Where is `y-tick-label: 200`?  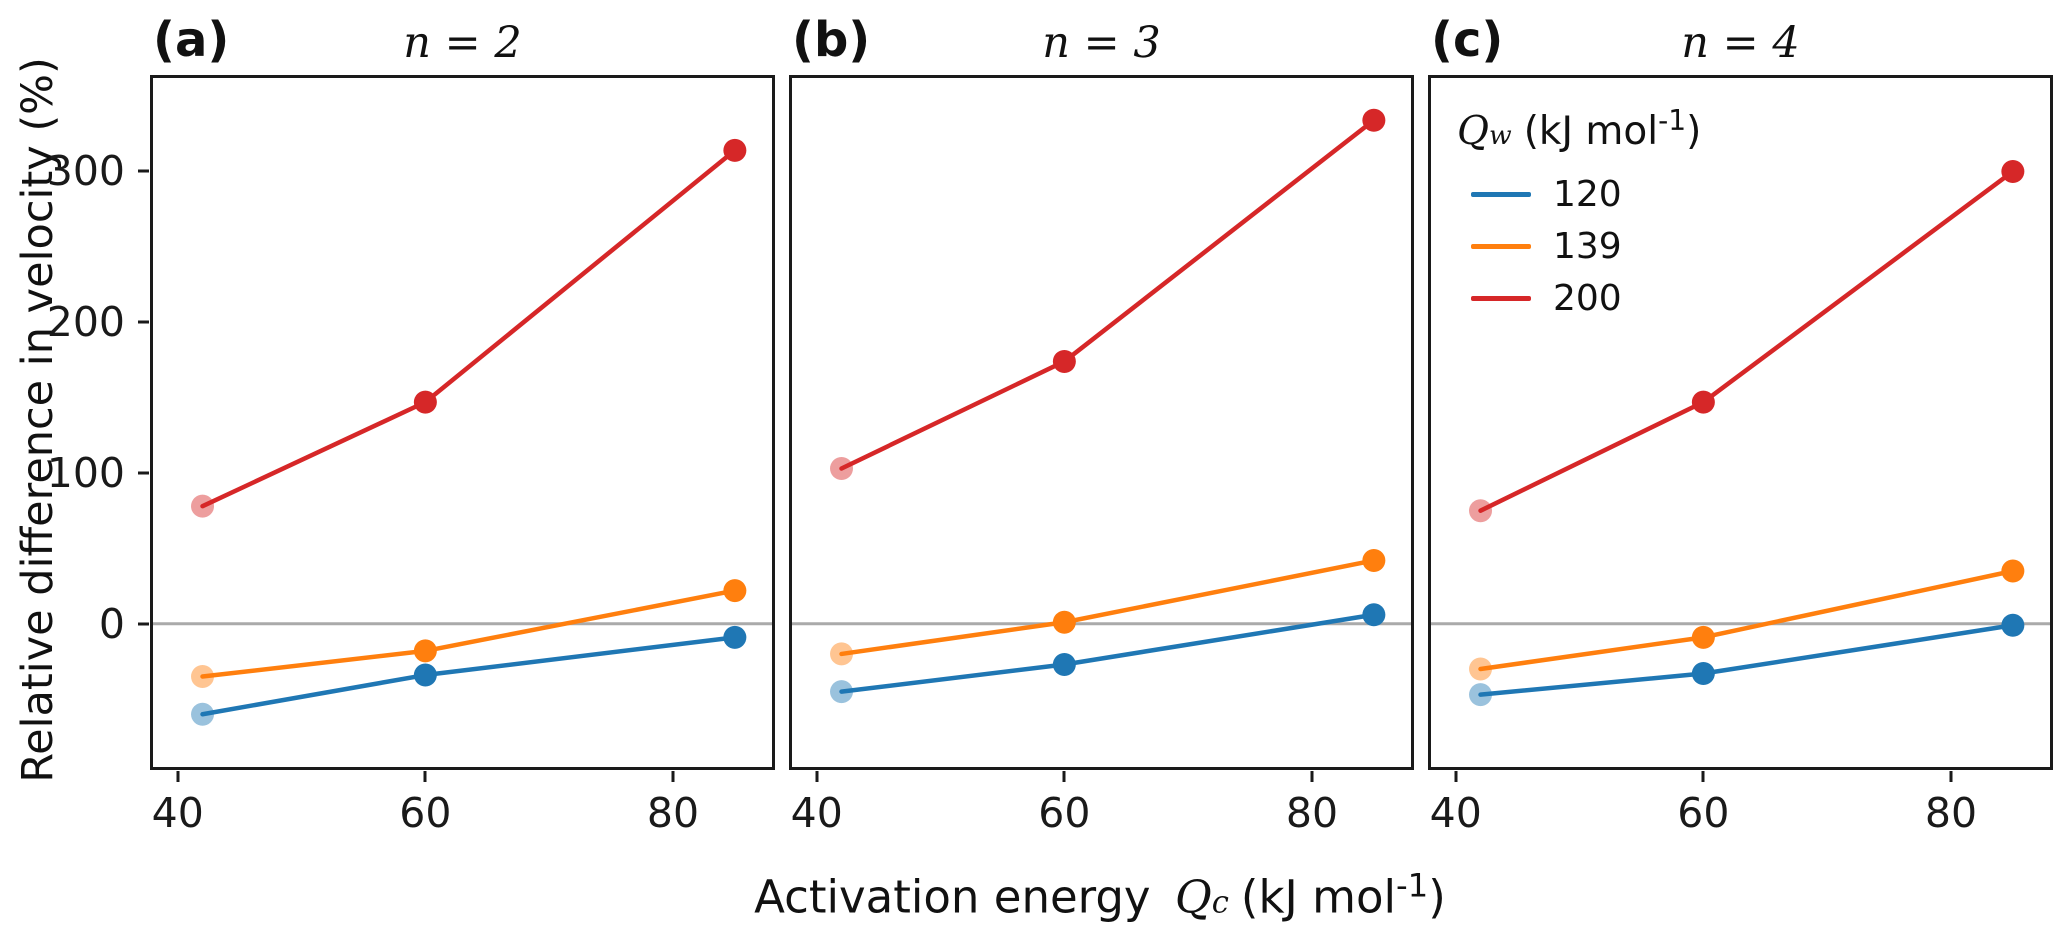
y-tick-label: 200 is located at coordinates (85, 322).